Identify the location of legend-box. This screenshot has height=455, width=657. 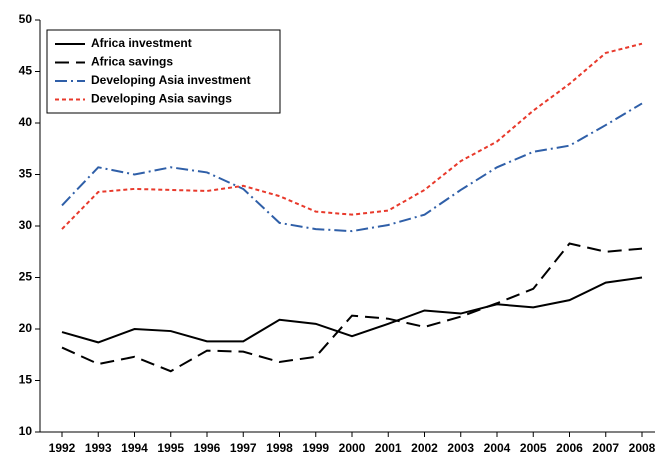
(163, 71).